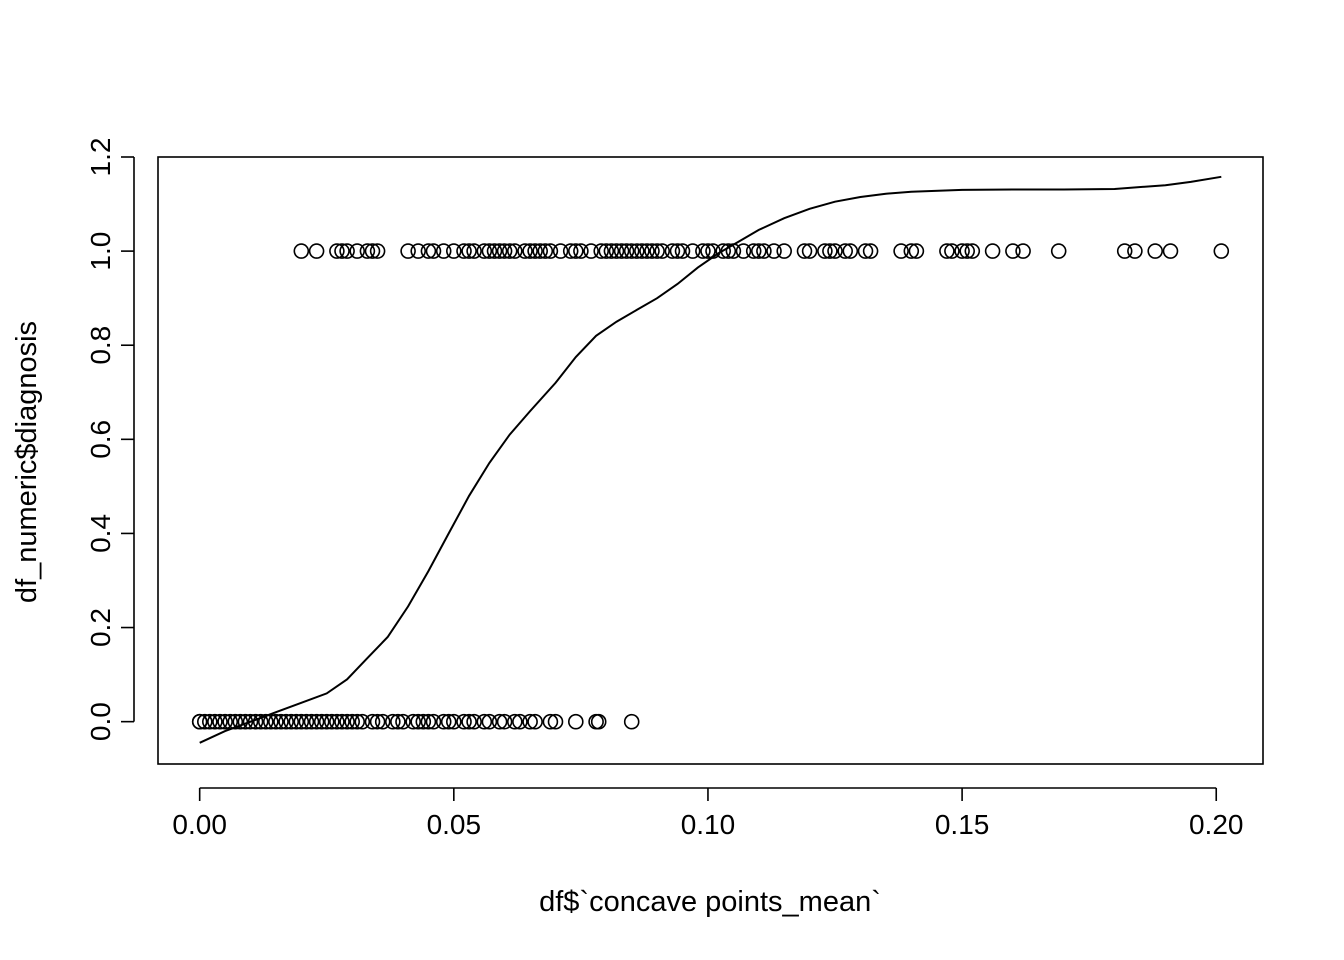 This screenshot has height=960, width=1344. Describe the element at coordinates (100, 627) in the screenshot. I see `y-tick-label: 0.2` at that location.